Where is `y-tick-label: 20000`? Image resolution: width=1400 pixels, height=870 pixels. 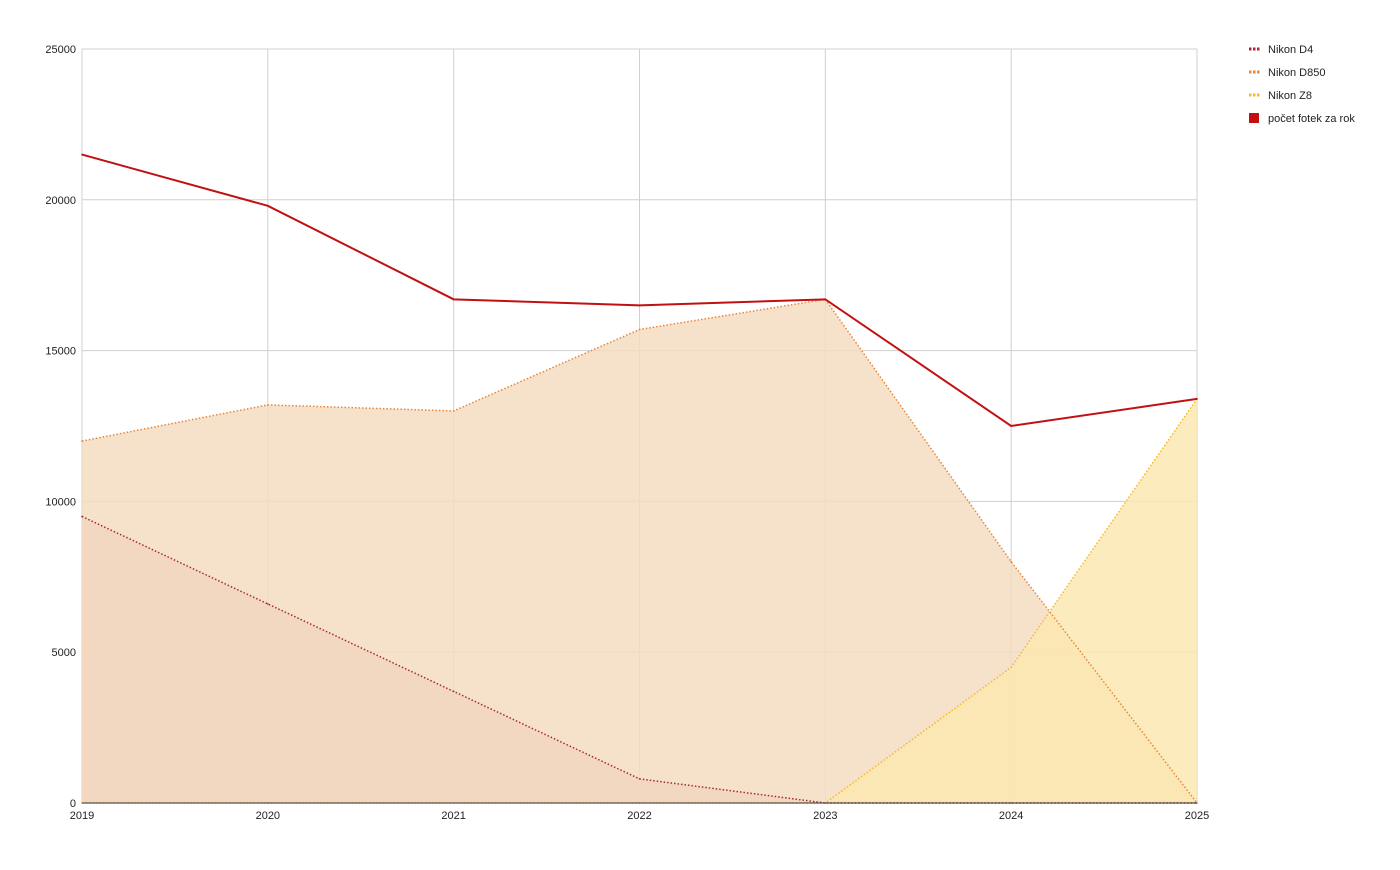 y-tick-label: 20000 is located at coordinates (60, 201).